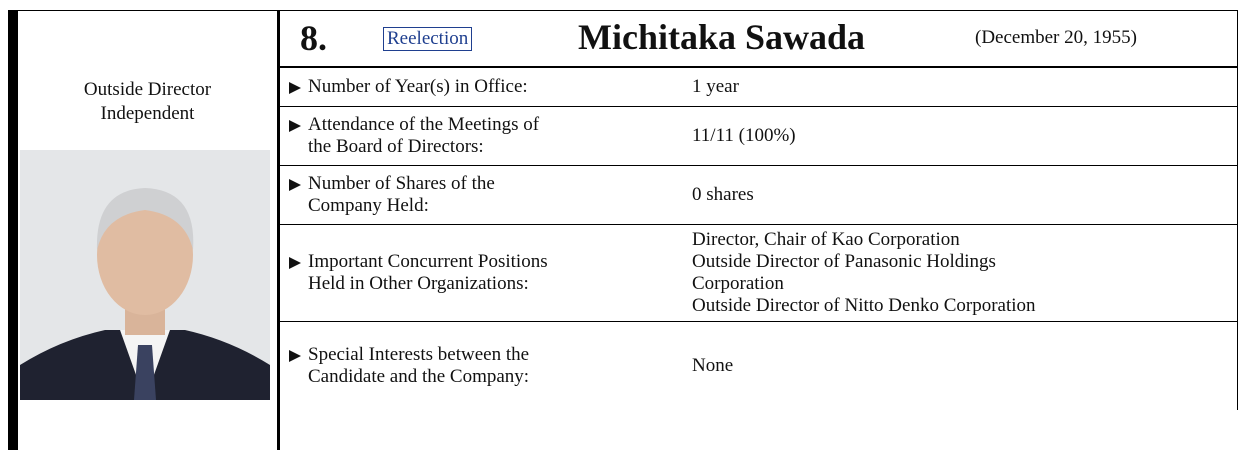 Image resolution: width=1250 pixels, height=450 pixels. I want to click on row-value: 11/11 (100%), so click(744, 136).